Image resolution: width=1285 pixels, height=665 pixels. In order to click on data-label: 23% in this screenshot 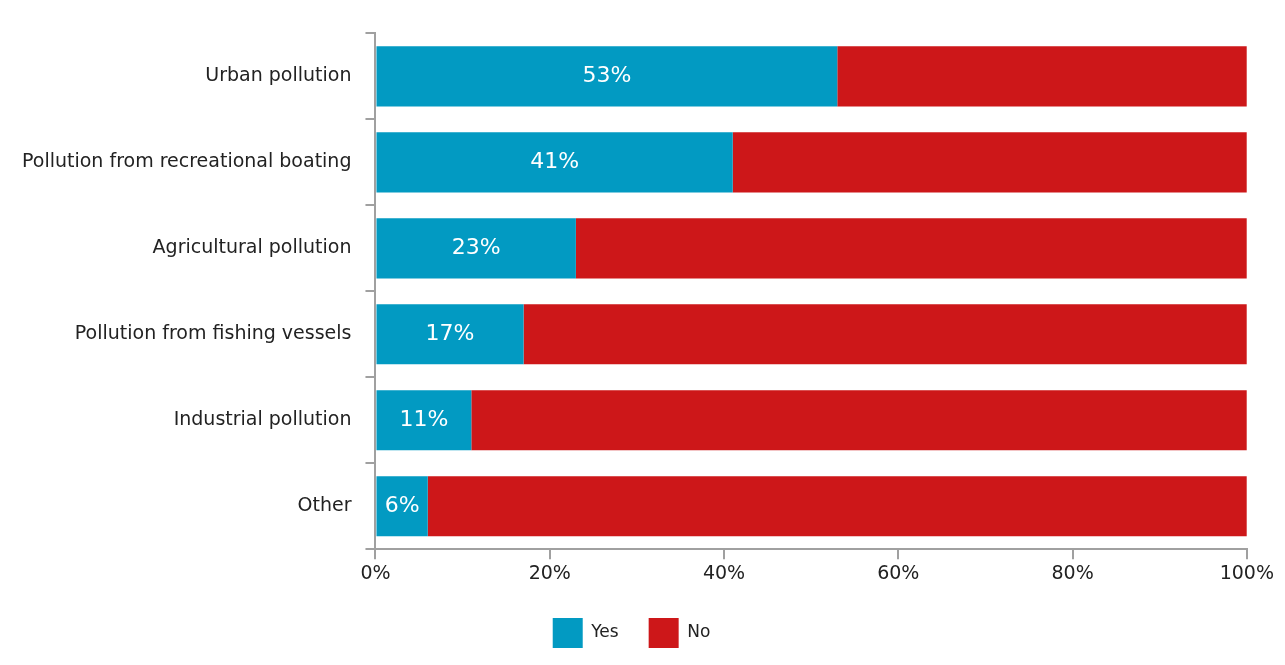, I will do `click(476, 247)`.